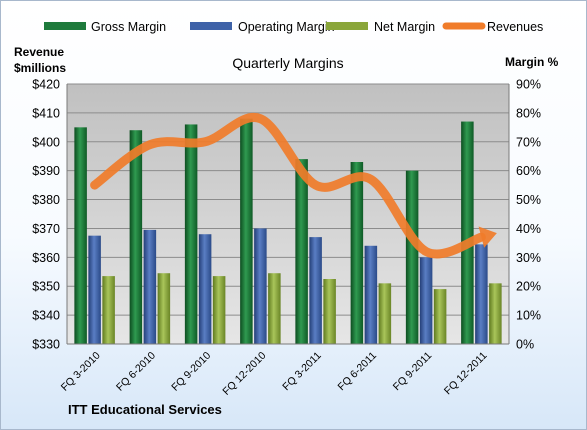 The height and width of the screenshot is (430, 587). Describe the element at coordinates (244, 374) in the screenshot. I see `x-tick-label: FQ 12-2010` at that location.